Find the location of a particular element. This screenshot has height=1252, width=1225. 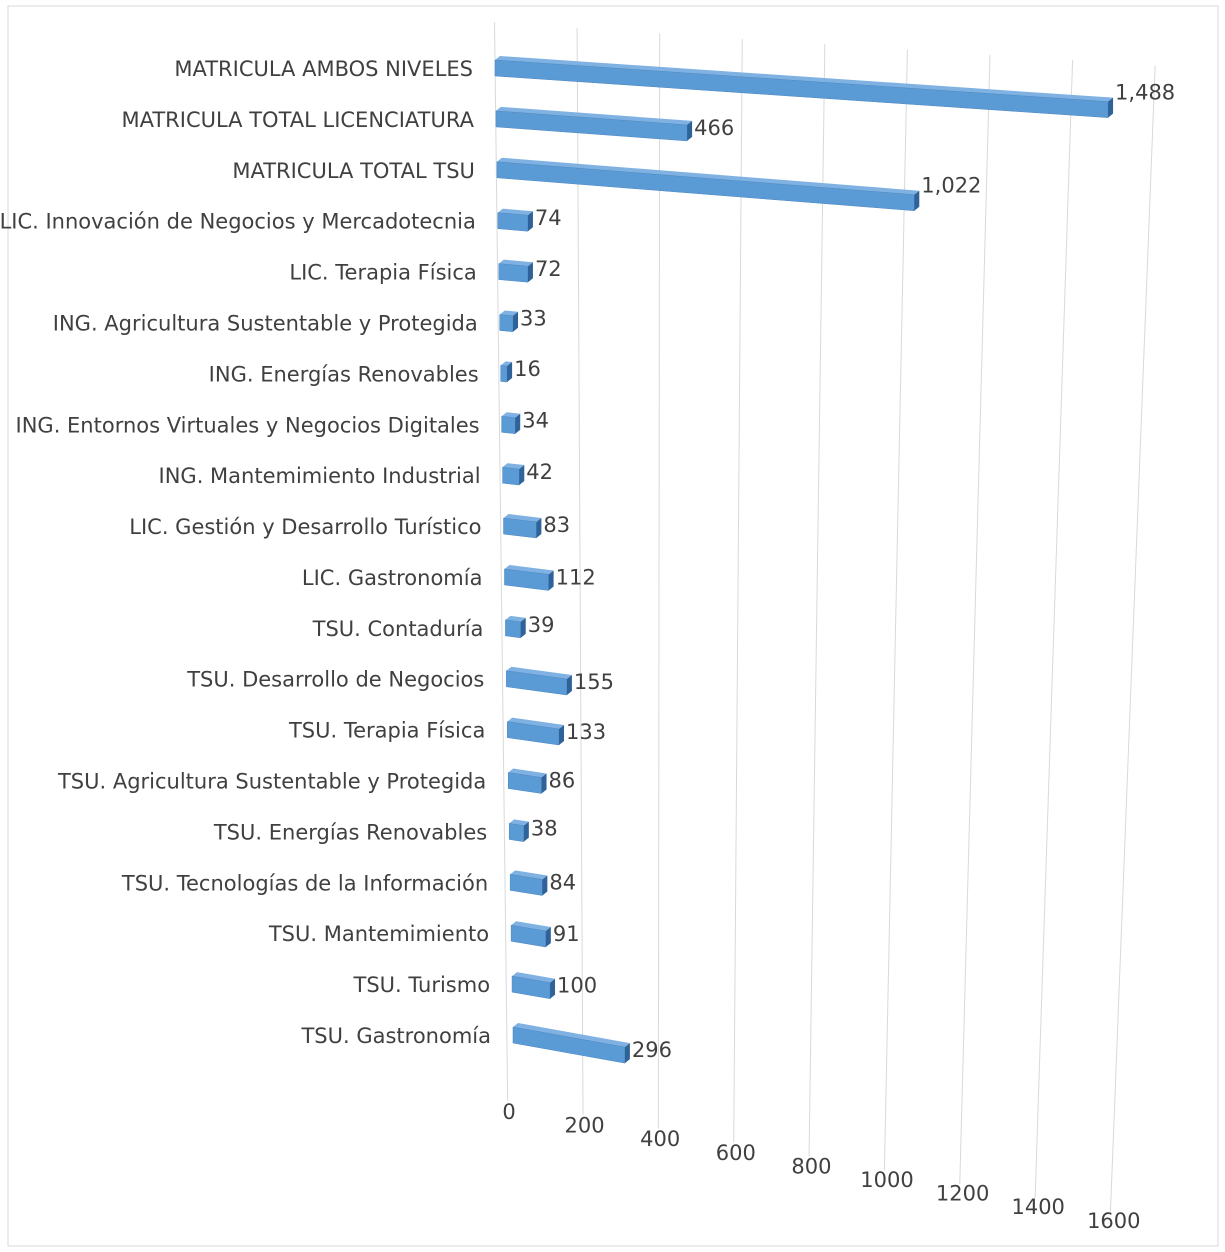

value-label: 155 is located at coordinates (594, 682).